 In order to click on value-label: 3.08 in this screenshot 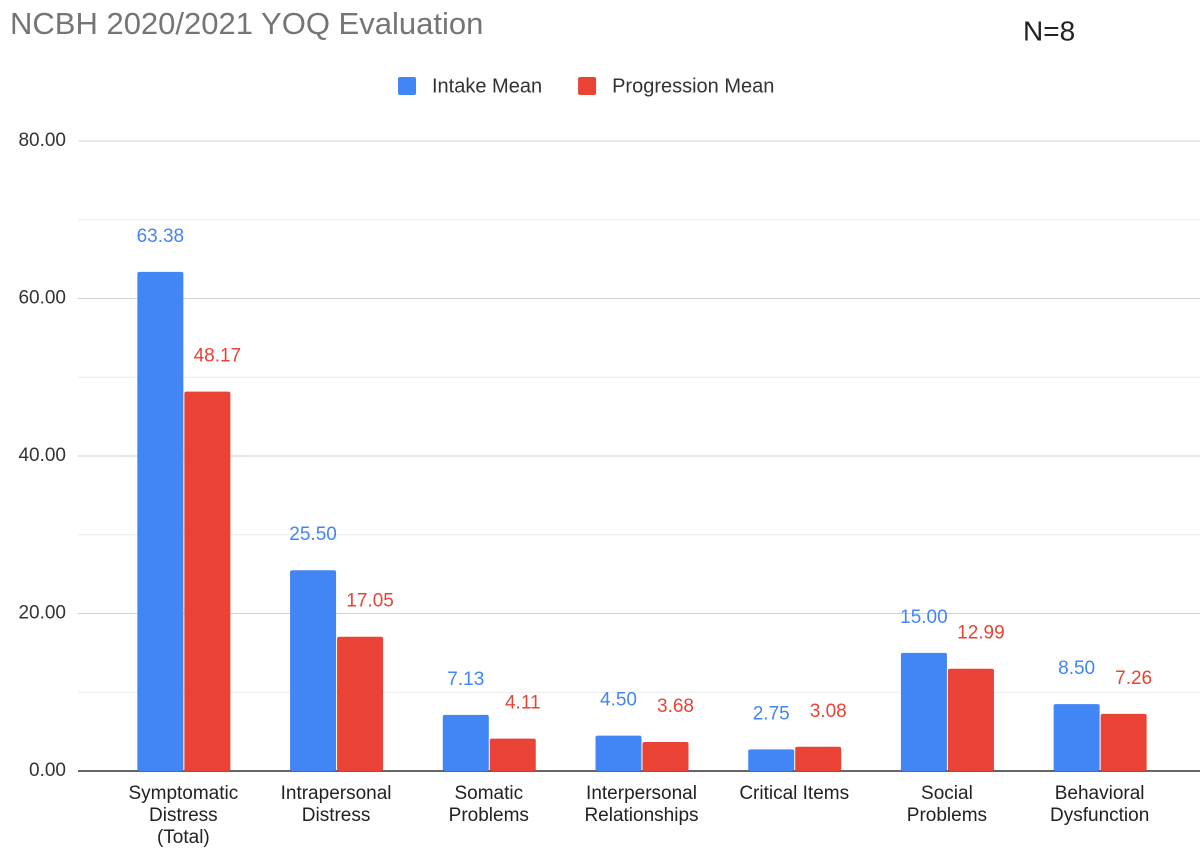, I will do `click(828, 711)`.